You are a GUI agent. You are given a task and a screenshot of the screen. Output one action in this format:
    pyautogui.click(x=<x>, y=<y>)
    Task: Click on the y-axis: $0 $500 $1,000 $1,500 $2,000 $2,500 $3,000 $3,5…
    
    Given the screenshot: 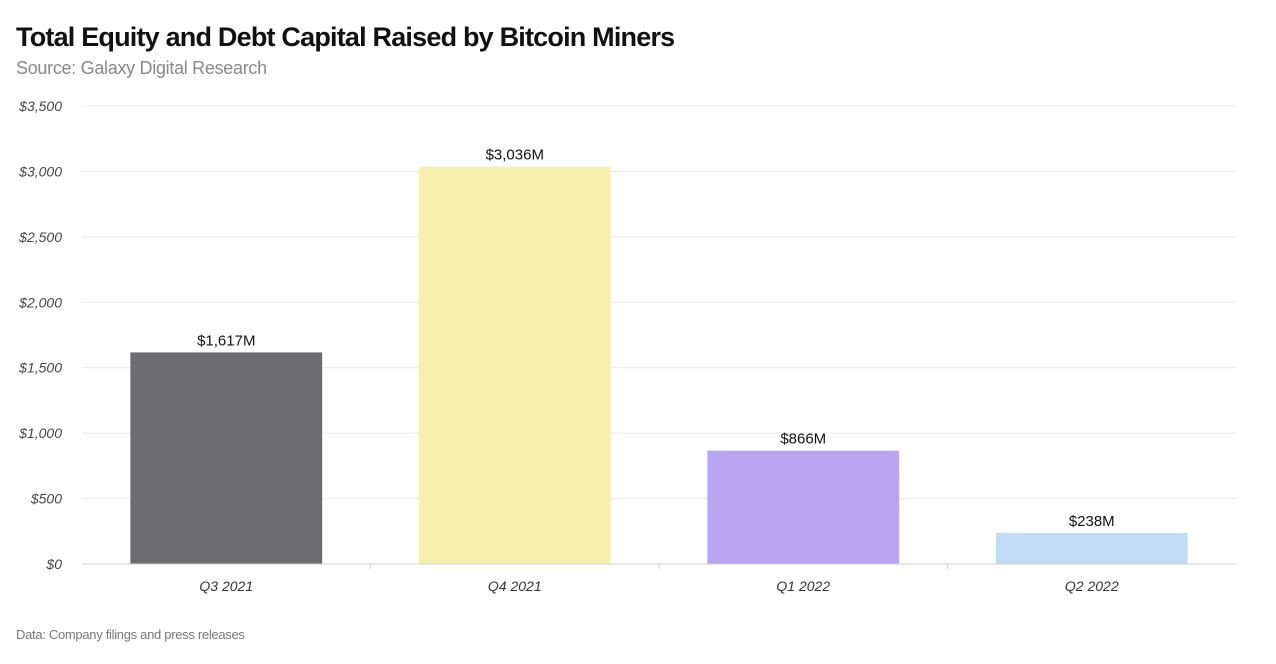 What is the action you would take?
    pyautogui.click(x=40, y=335)
    